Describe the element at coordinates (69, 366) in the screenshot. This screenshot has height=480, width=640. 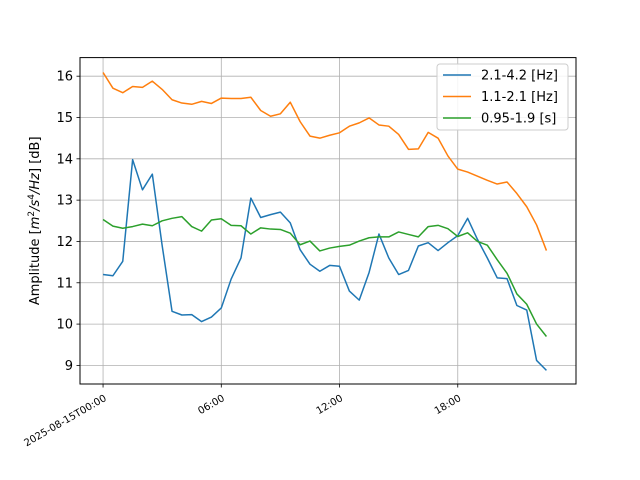
I see `y-tick-label: 9` at that location.